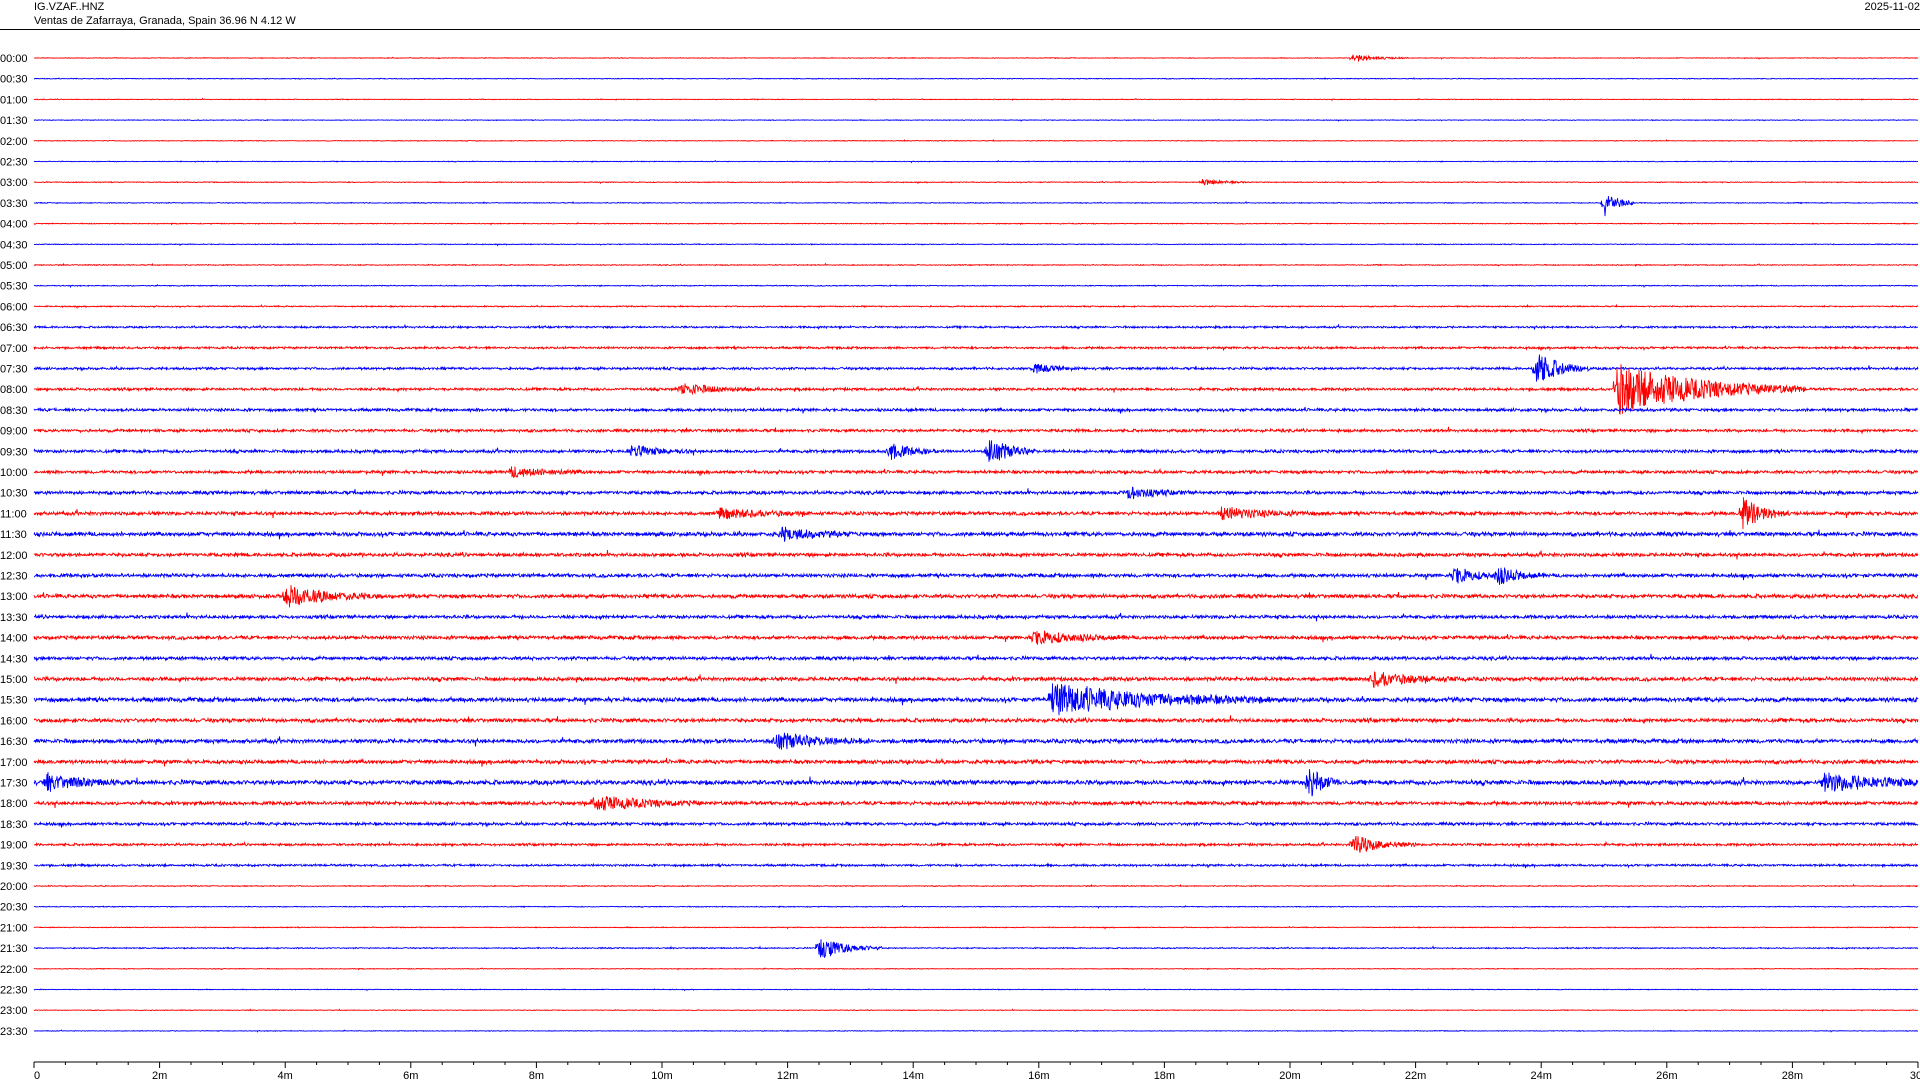 The height and width of the screenshot is (1080, 1920). Describe the element at coordinates (1792, 1075) in the screenshot. I see `x-tick-label: 28m` at that location.